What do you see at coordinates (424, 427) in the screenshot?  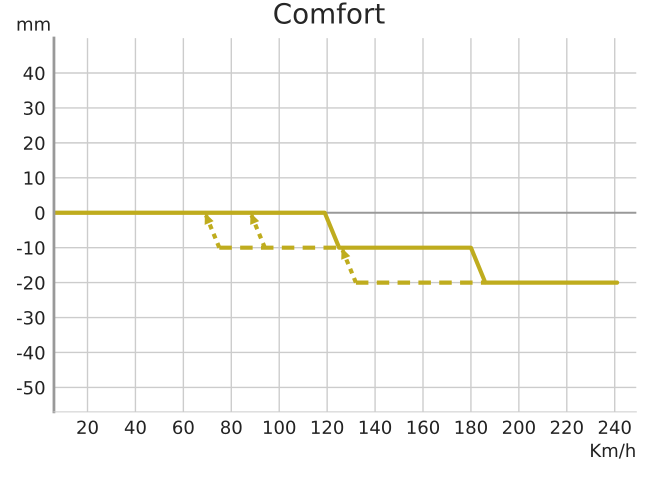 I see `x-tick-label: 160` at bounding box center [424, 427].